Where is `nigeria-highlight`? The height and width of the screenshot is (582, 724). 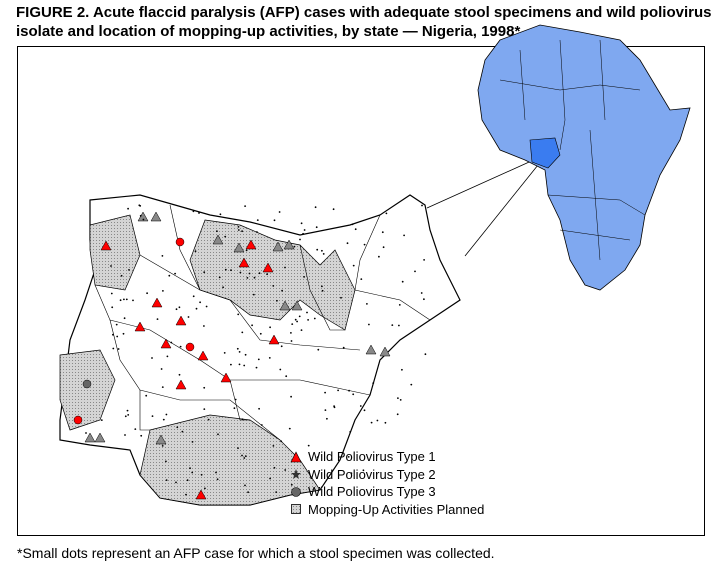 nigeria-highlight is located at coordinates (545, 153).